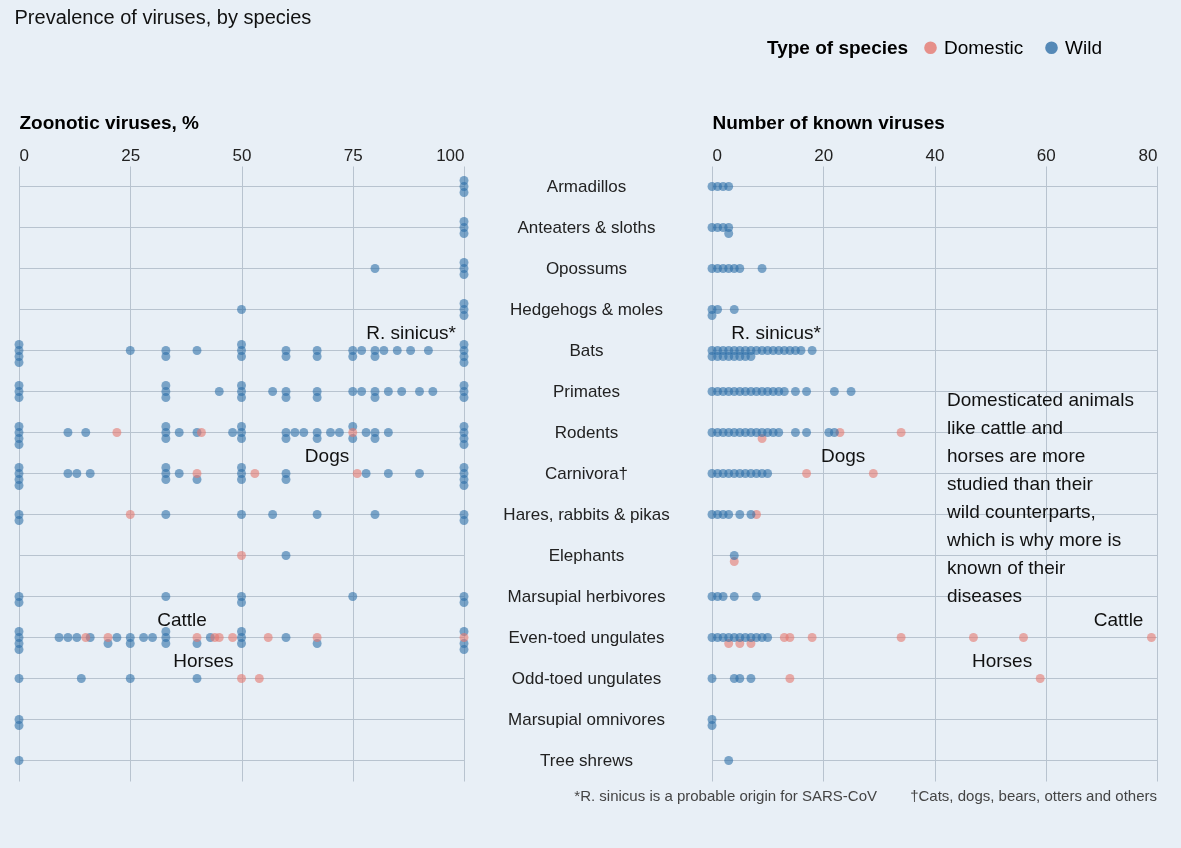 Image resolution: width=1181 pixels, height=848 pixels. Describe the element at coordinates (242, 155) in the screenshot. I see `x-tick-label: 50` at that location.